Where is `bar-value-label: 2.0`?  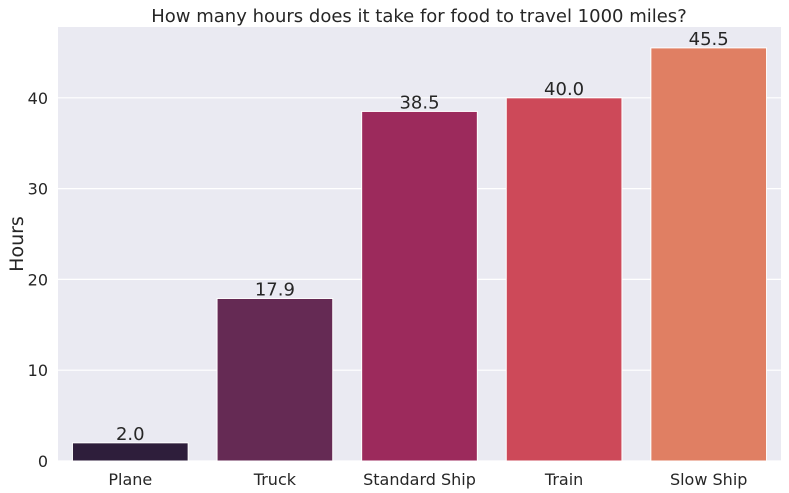
bar-value-label: 2.0 is located at coordinates (130, 434).